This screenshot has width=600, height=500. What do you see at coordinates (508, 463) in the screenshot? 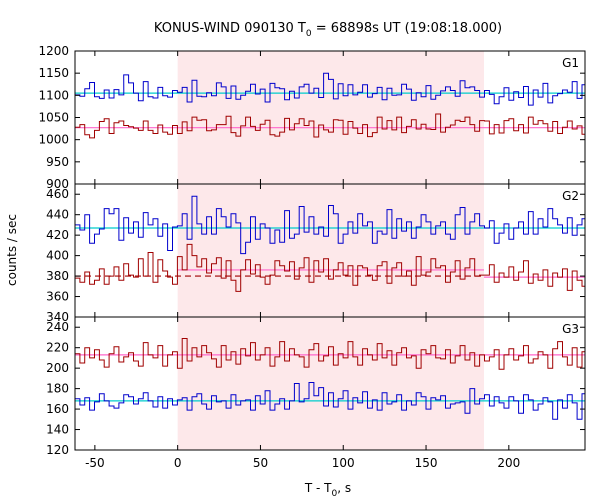
I see `x-tick-label: 200` at bounding box center [508, 463].